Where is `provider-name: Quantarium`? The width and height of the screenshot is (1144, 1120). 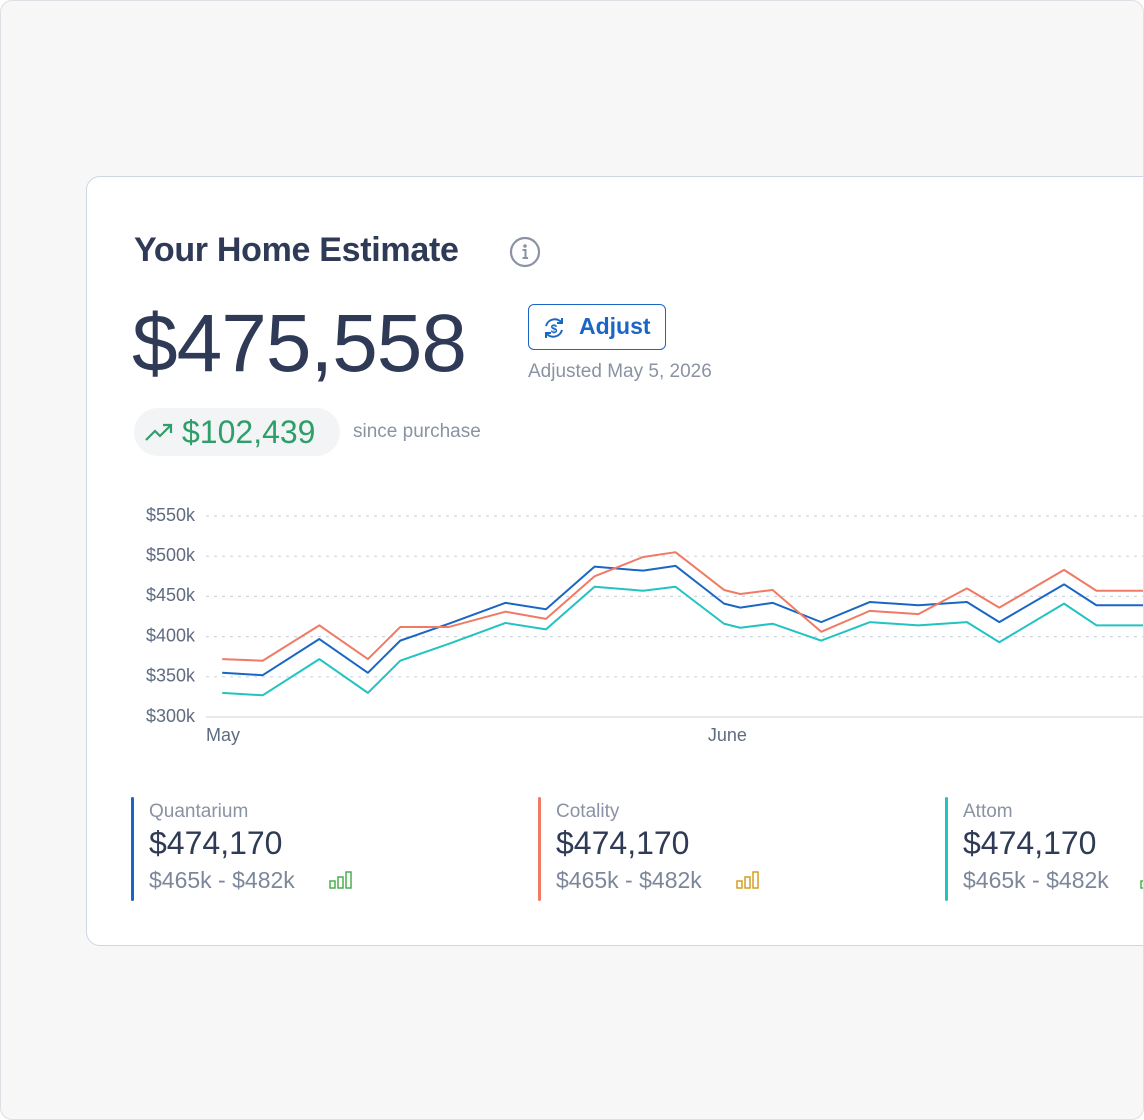
provider-name: Quantarium is located at coordinates (199, 811).